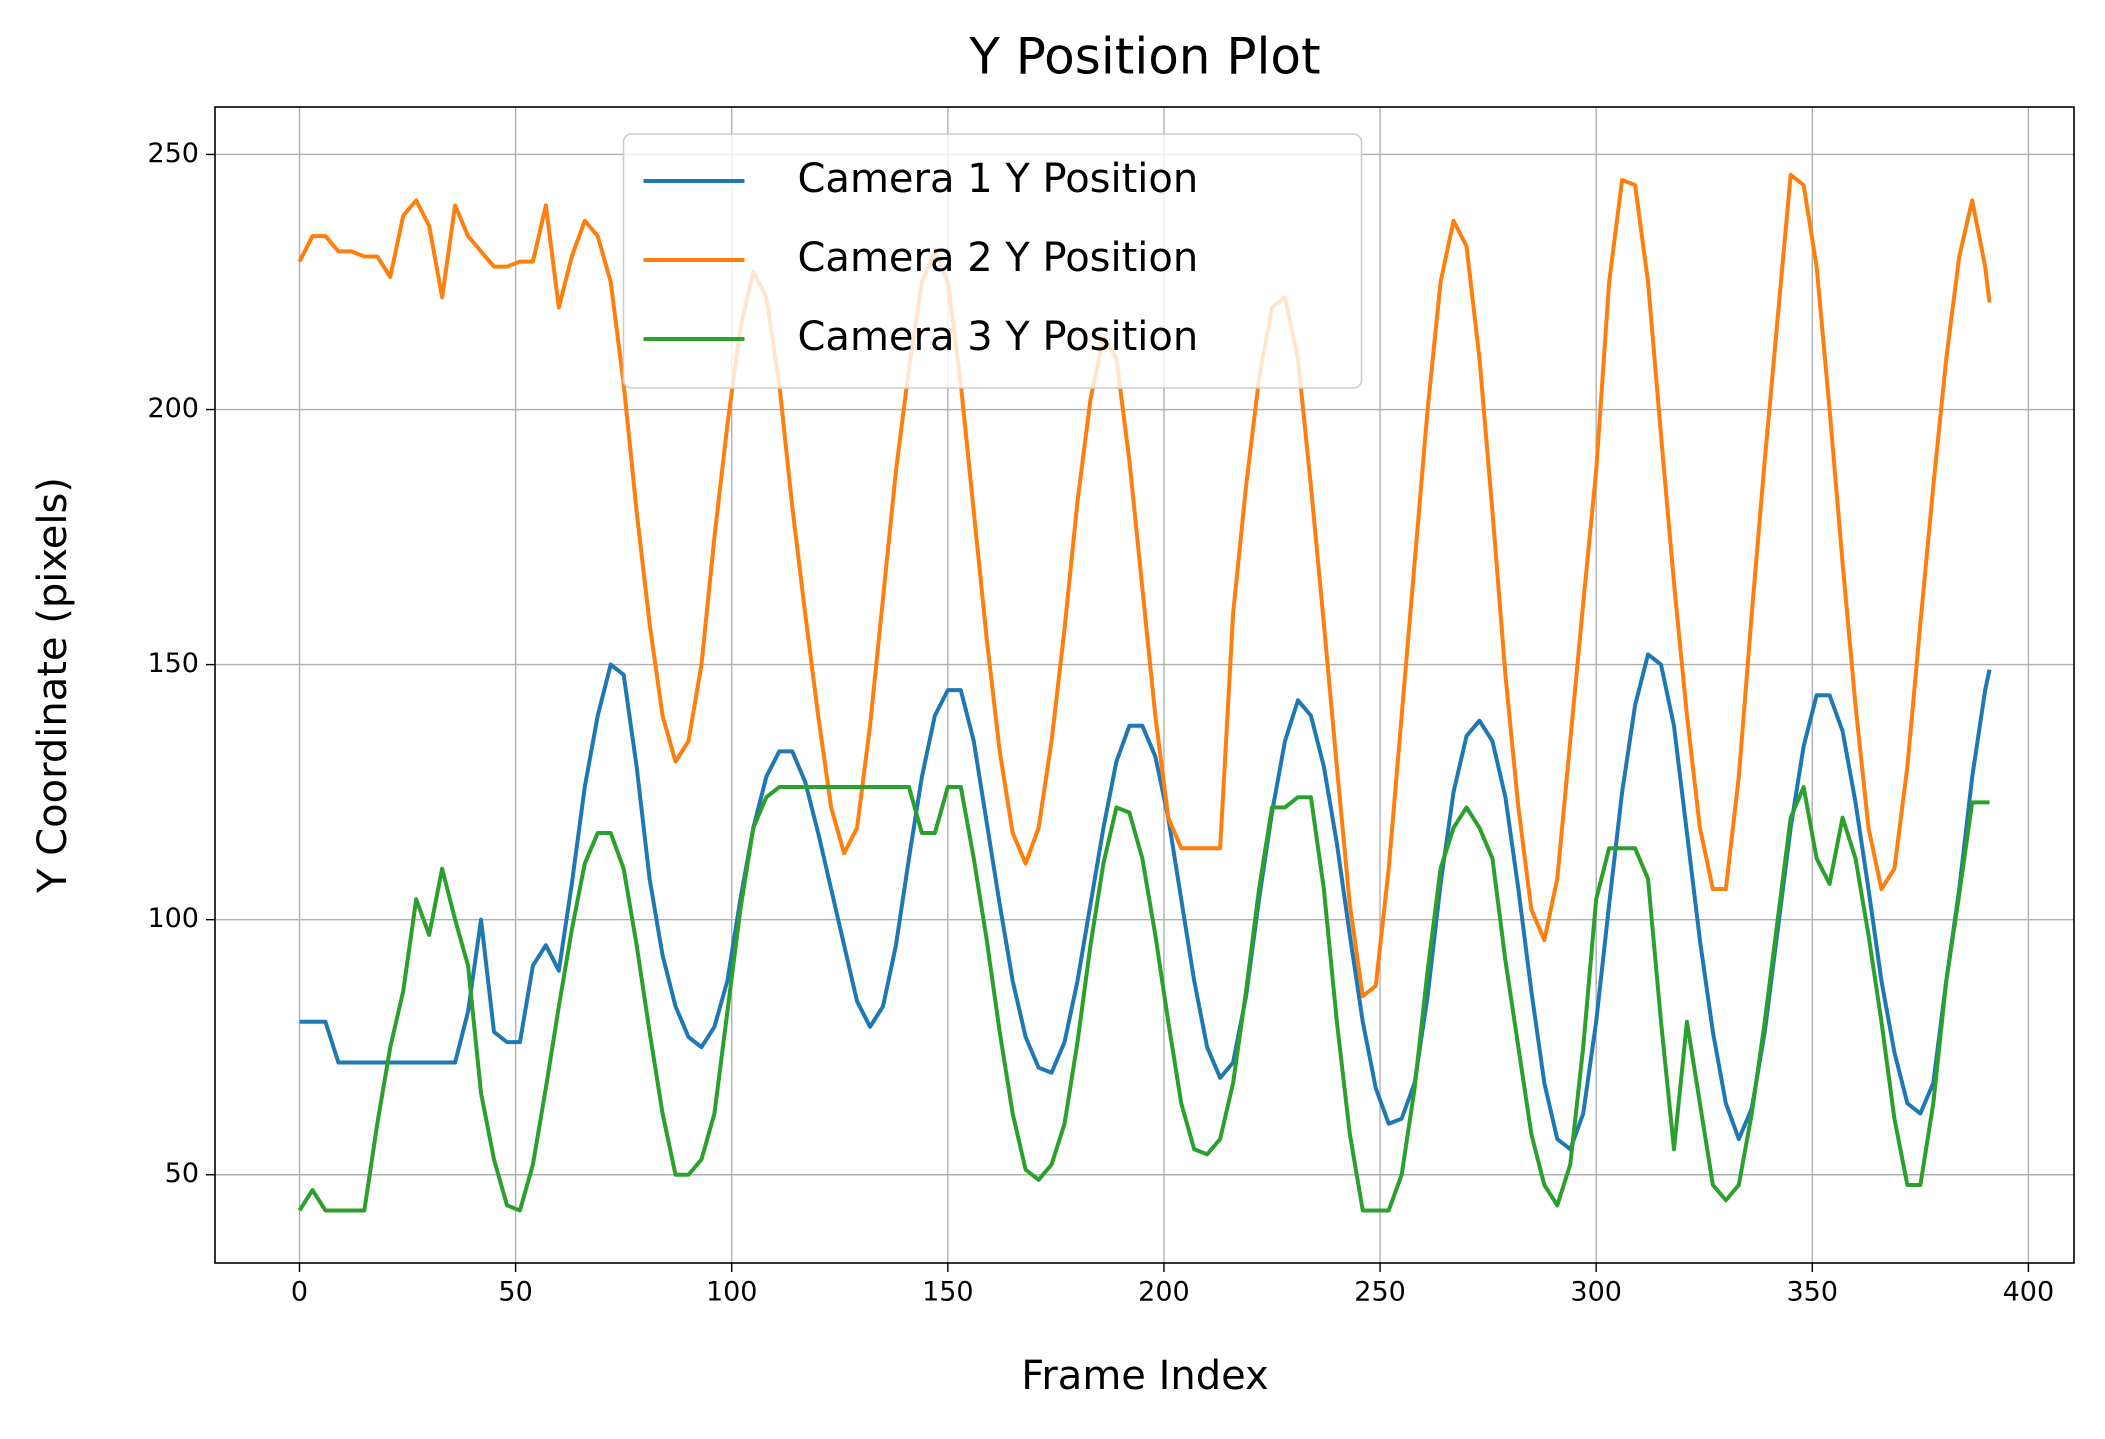 This screenshot has height=1439, width=2105. I want to click on x-axis-label: Frame Index, so click(1144, 1376).